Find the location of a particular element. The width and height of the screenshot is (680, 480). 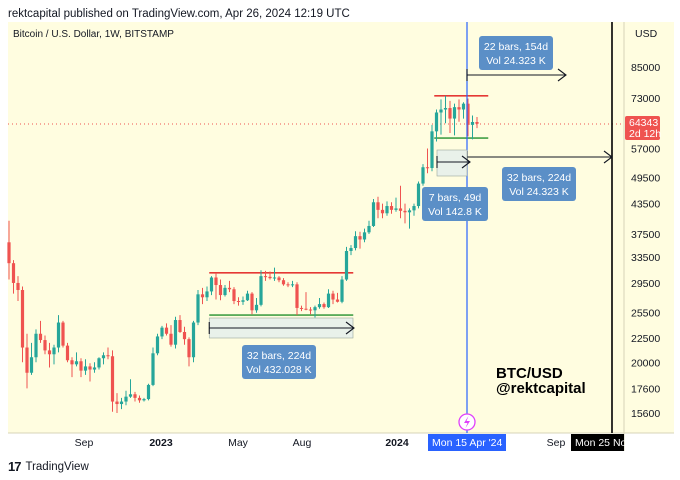

y-tick-label: 37500 is located at coordinates (645, 235).